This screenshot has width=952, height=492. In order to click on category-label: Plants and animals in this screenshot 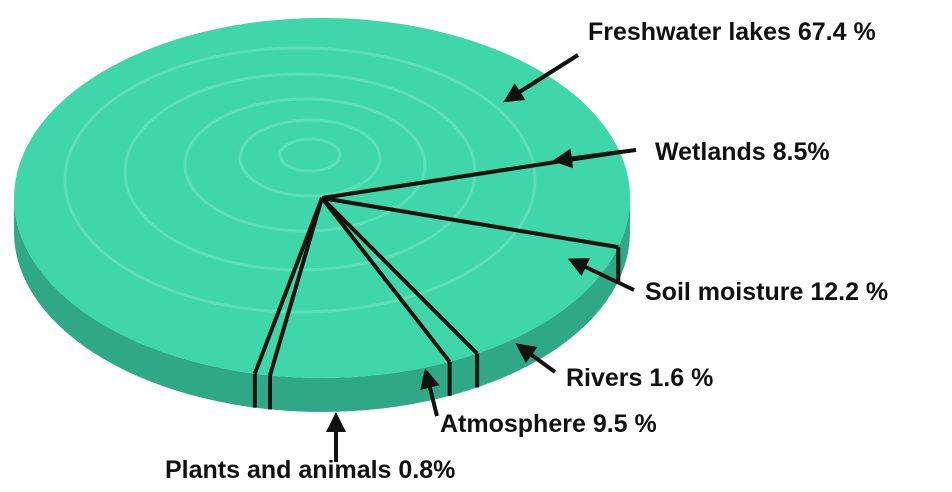, I will do `click(278, 470)`.